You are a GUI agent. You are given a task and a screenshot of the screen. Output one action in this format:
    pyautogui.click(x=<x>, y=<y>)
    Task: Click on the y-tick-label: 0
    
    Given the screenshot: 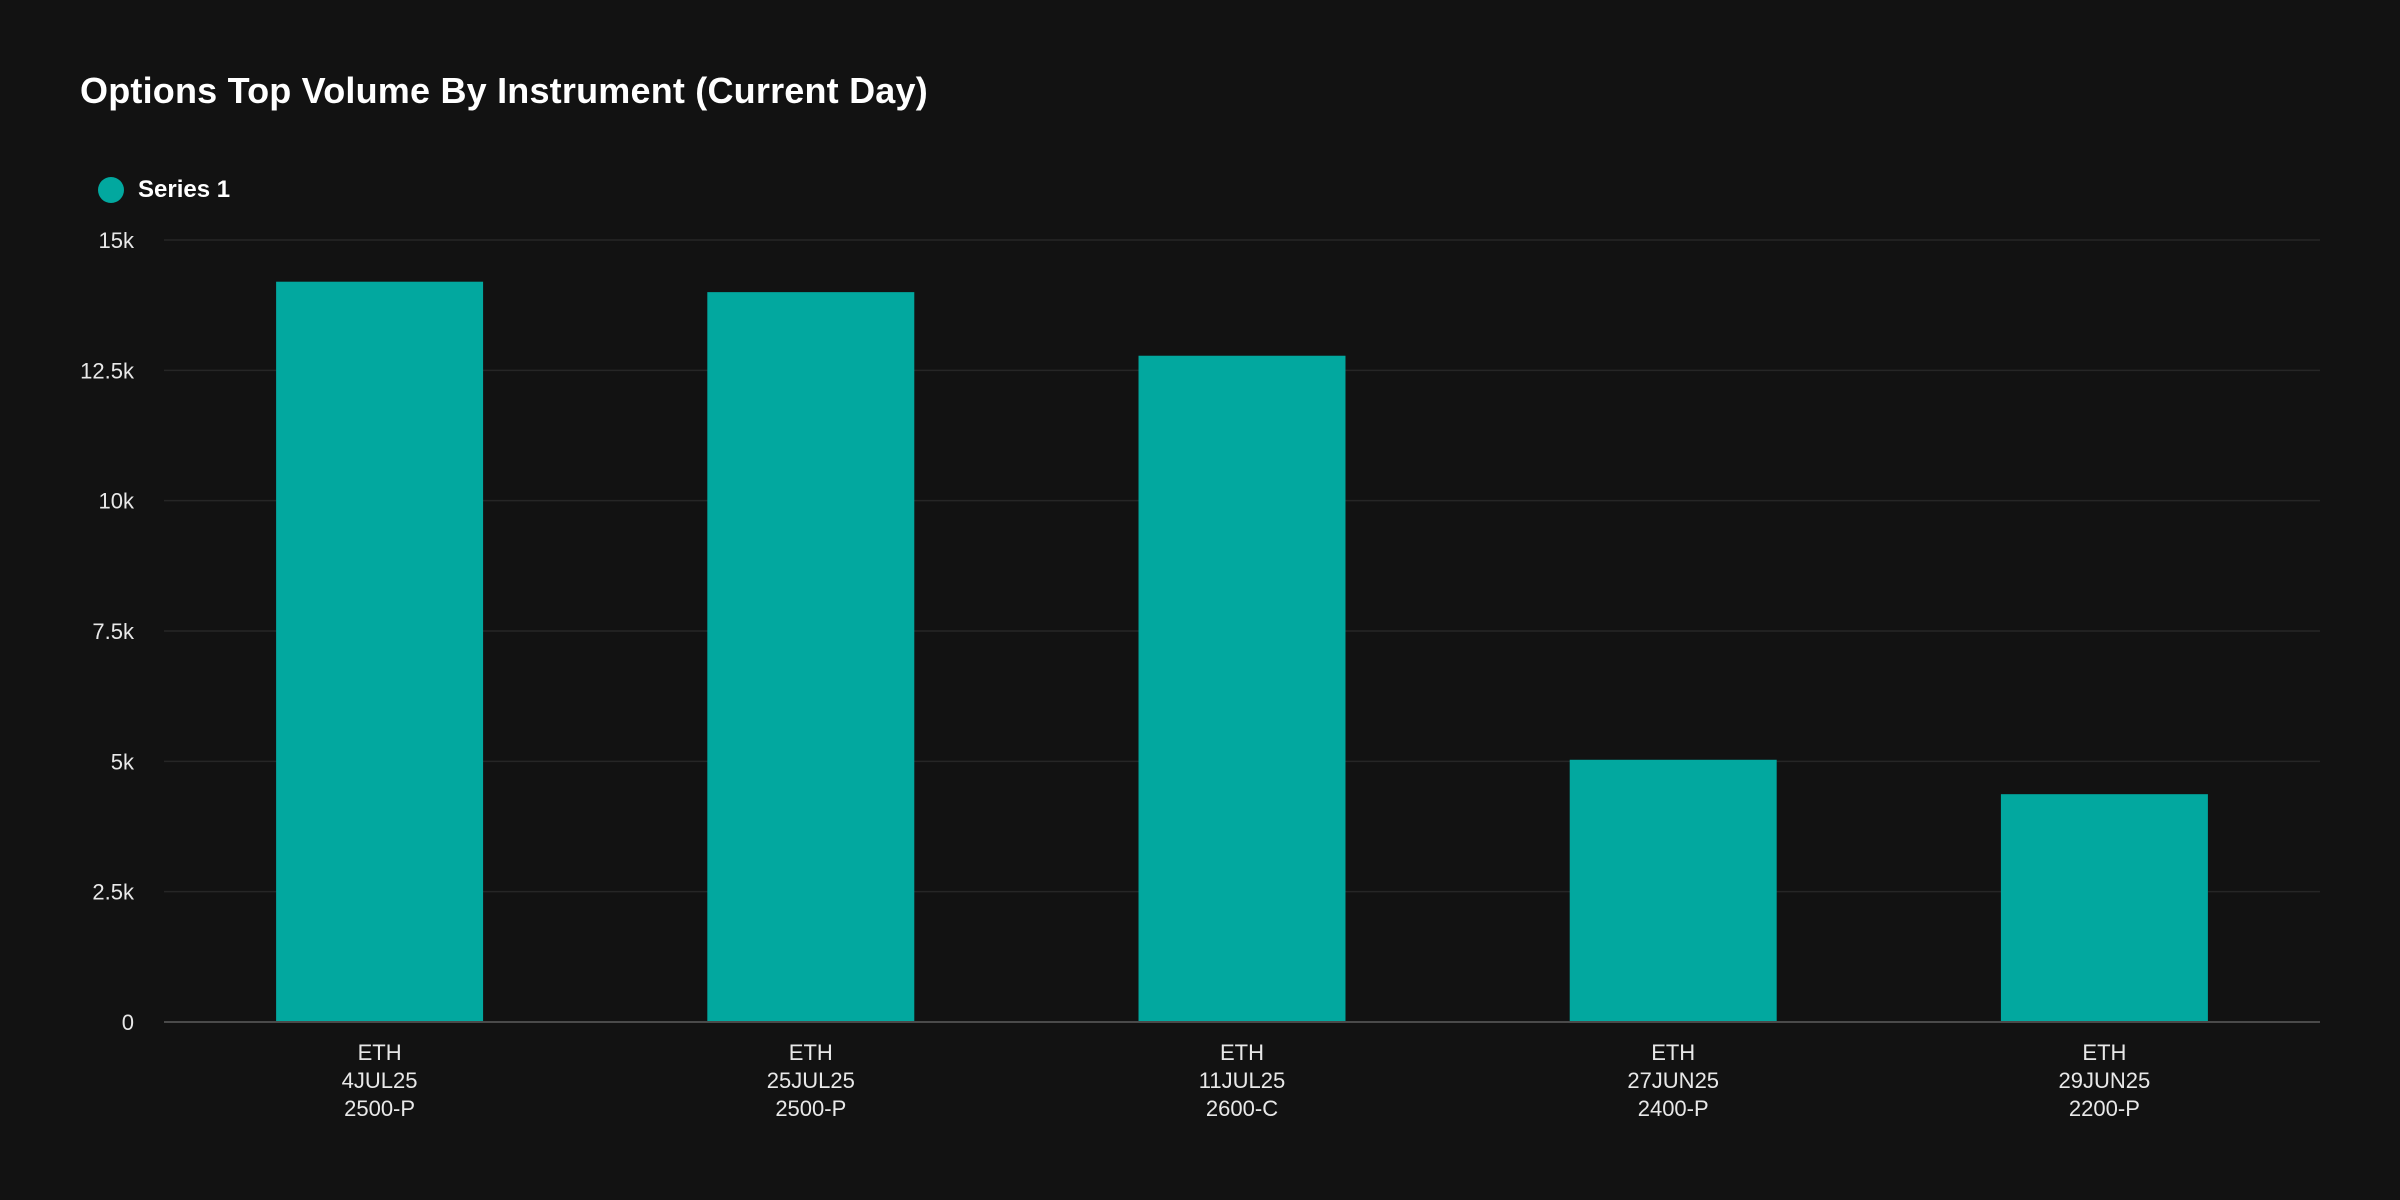 What is the action you would take?
    pyautogui.click(x=128, y=1022)
    